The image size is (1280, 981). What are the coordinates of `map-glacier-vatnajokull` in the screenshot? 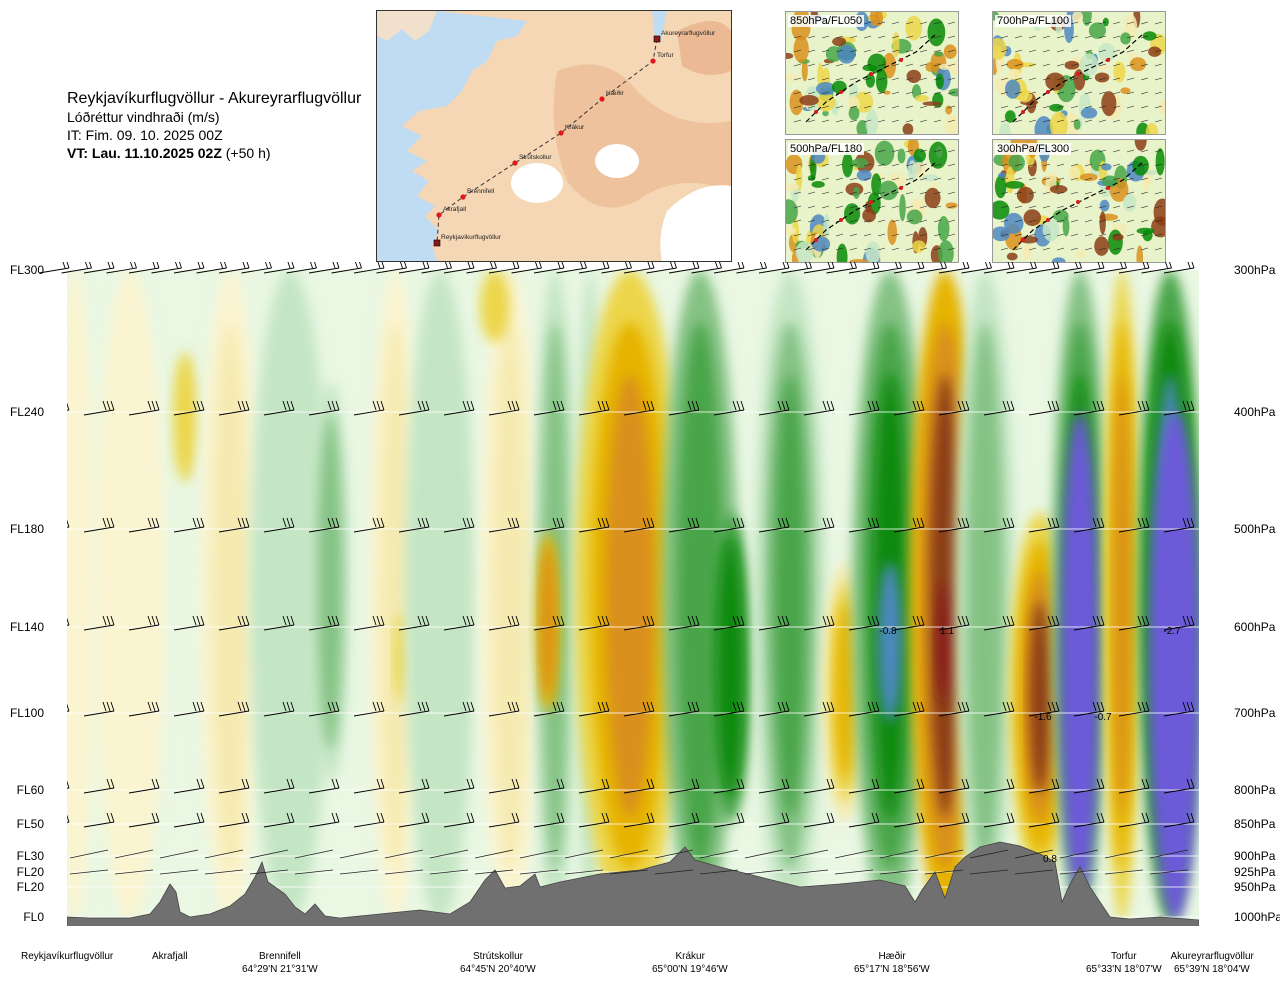 It's located at (695, 223).